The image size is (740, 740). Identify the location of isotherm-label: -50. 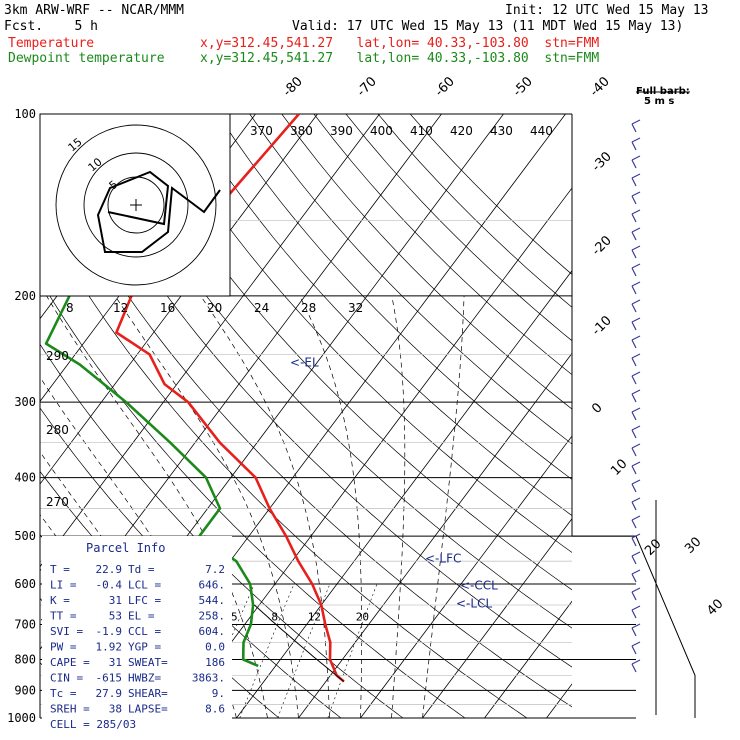
(523, 87).